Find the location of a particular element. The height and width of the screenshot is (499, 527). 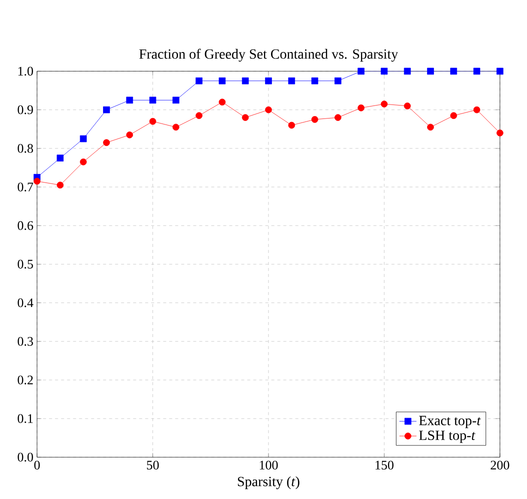

y-tick-label: 0.0 is located at coordinates (26, 457).